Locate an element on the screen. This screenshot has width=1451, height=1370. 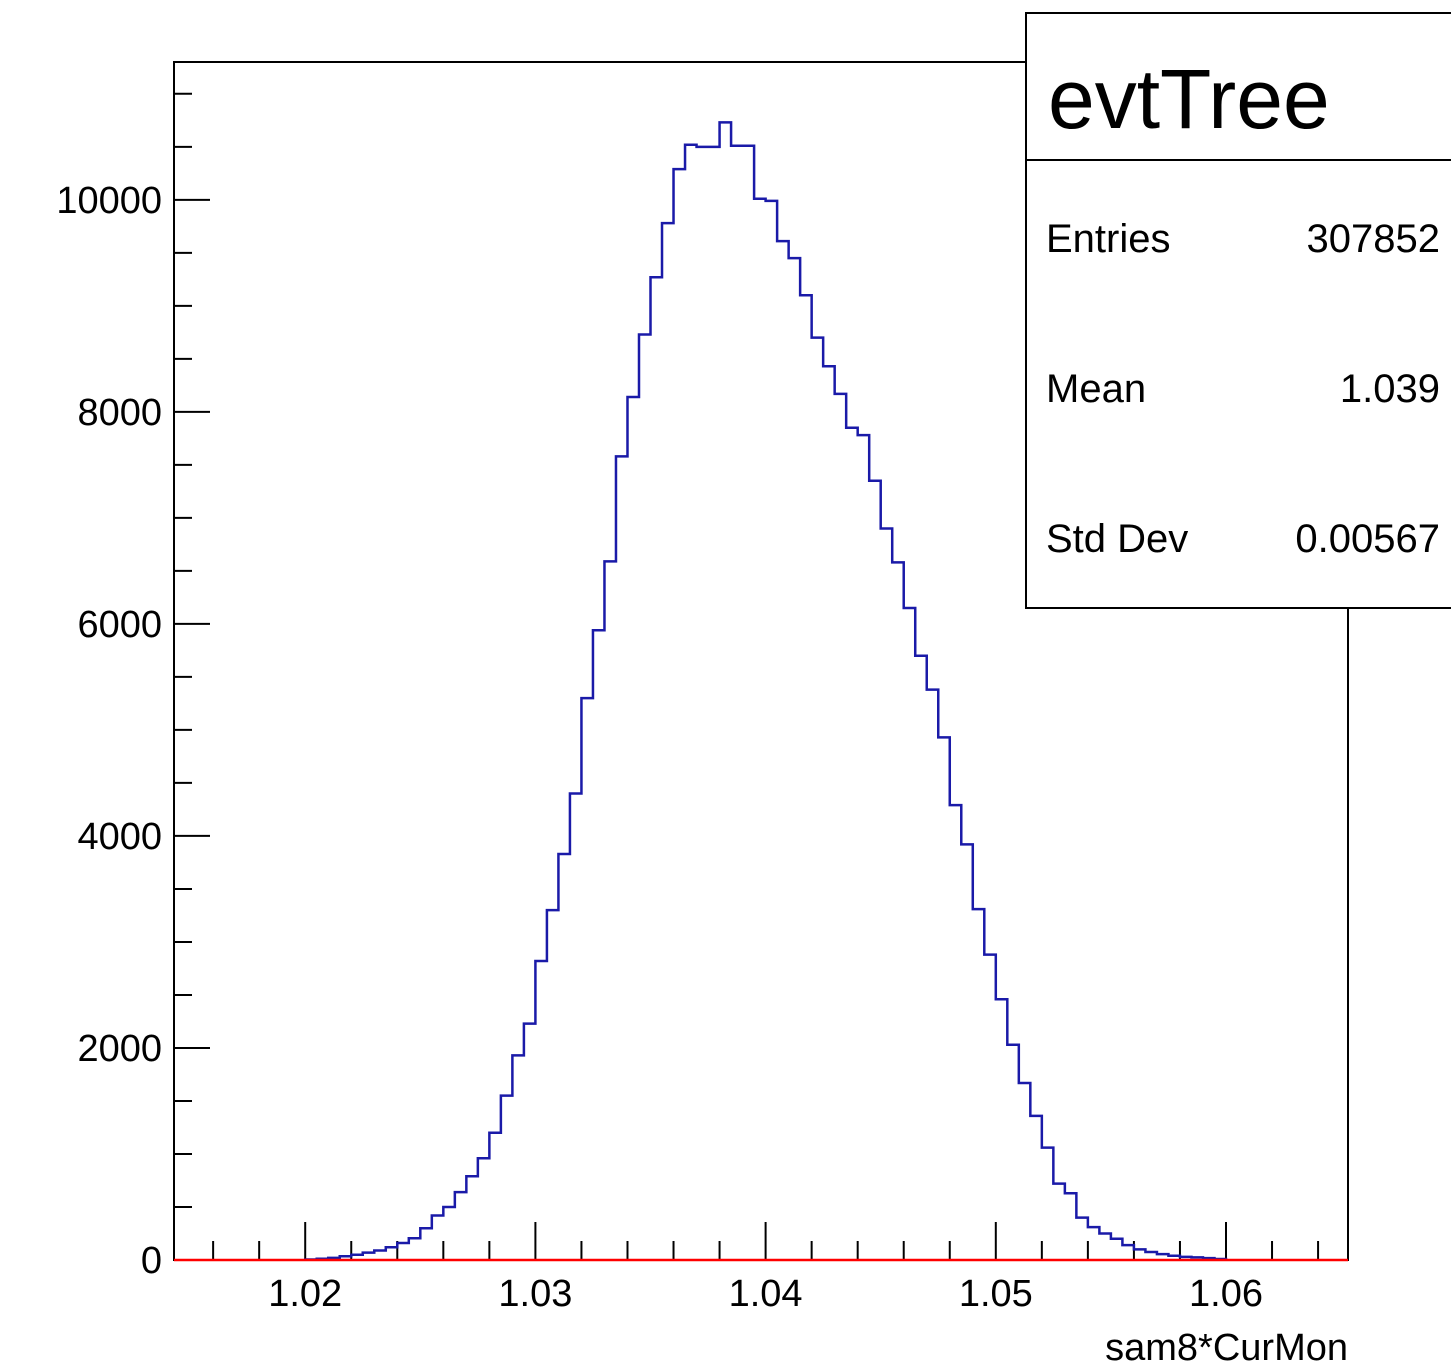
stats-box-frame is located at coordinates (1238, 310).